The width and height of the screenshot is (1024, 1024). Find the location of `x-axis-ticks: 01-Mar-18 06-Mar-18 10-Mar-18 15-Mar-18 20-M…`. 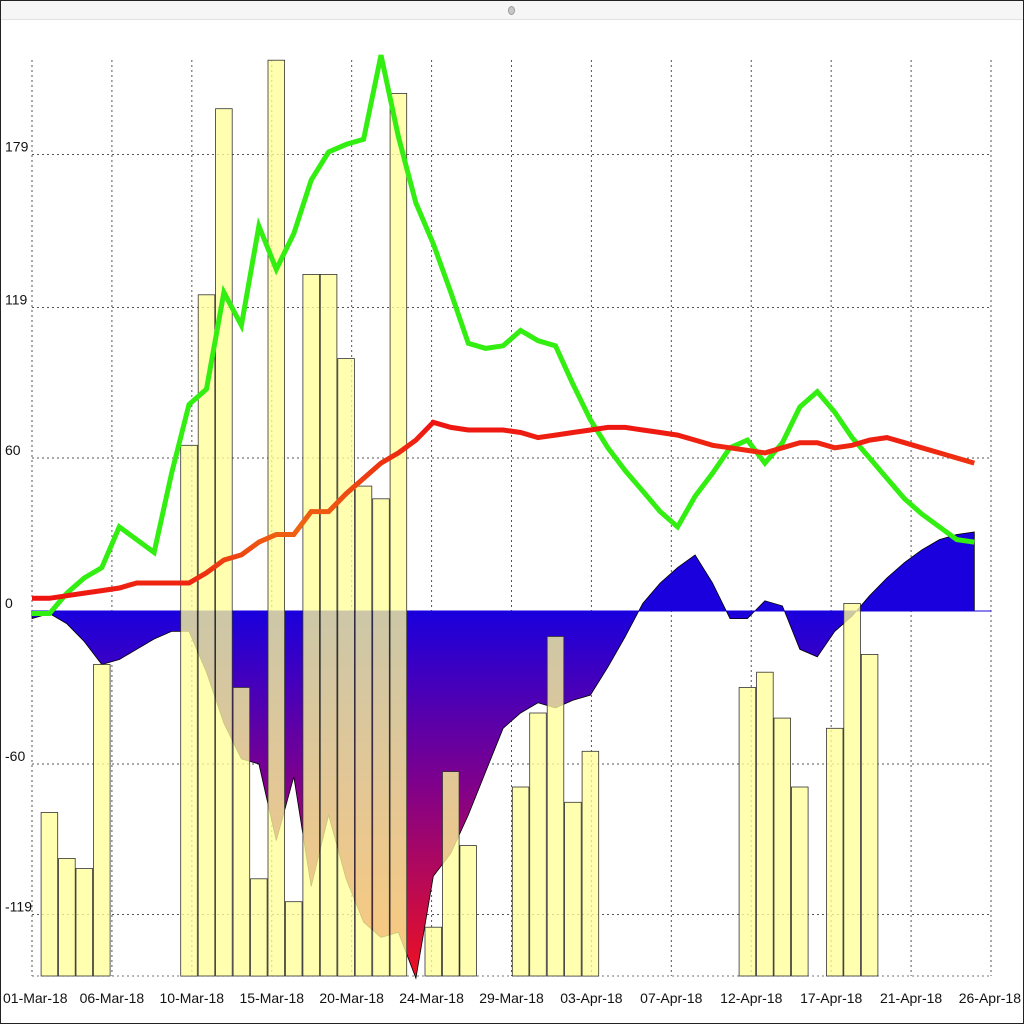

x-axis-ticks: 01-Mar-18 06-Mar-18 10-Mar-18 15-Mar-18 20-M… is located at coordinates (512, 998).